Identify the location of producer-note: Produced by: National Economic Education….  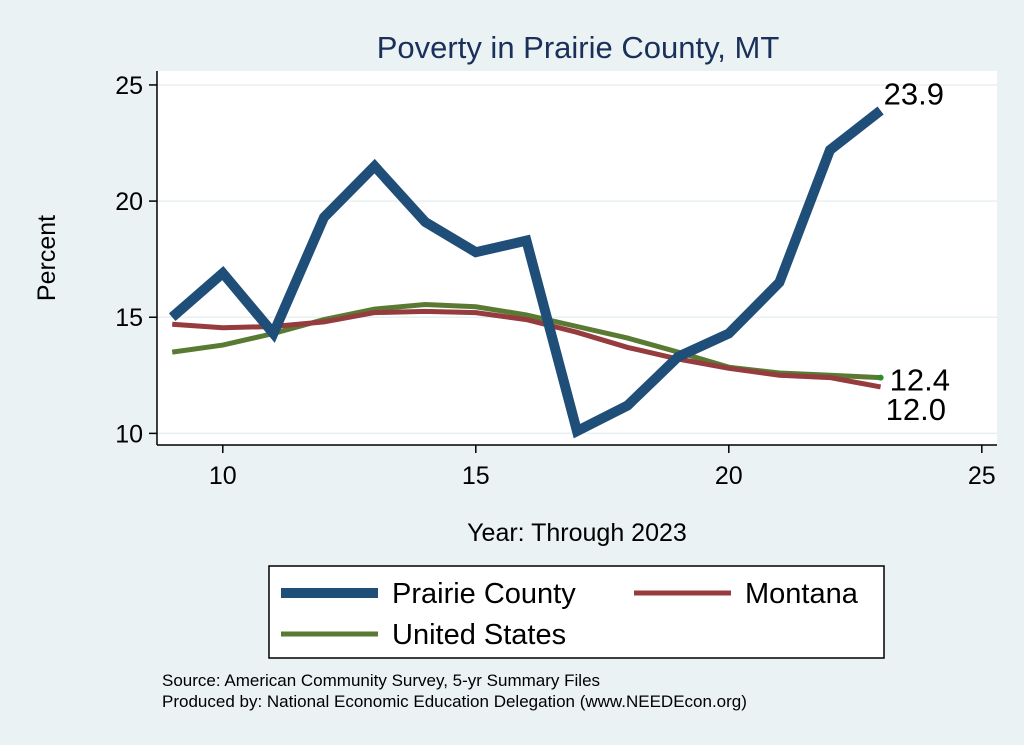
(454, 701).